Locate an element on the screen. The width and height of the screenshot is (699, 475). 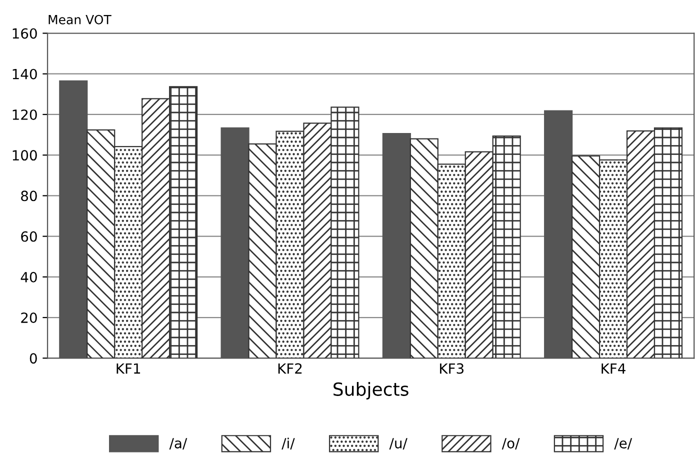
y-axis-title: Mean VOT is located at coordinates (80, 19).